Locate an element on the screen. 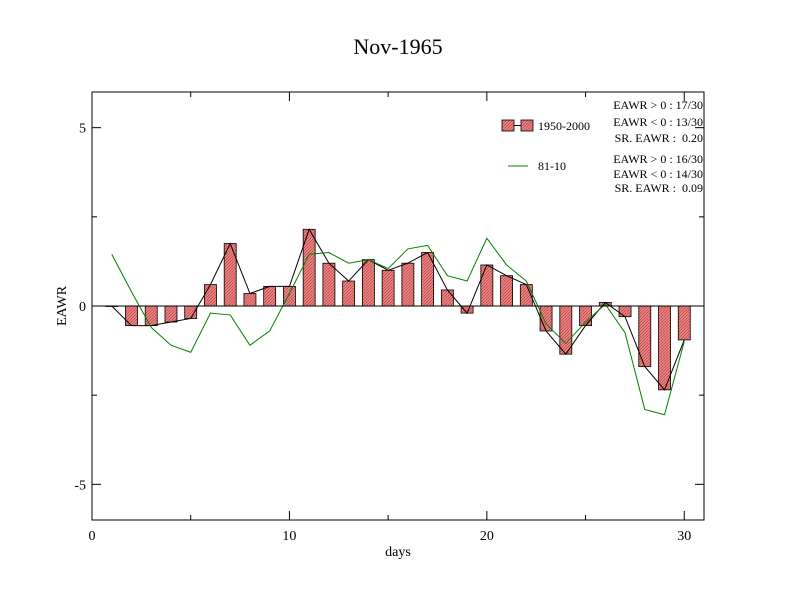  legend: 1950-2000 81-10 is located at coordinates (545, 146).